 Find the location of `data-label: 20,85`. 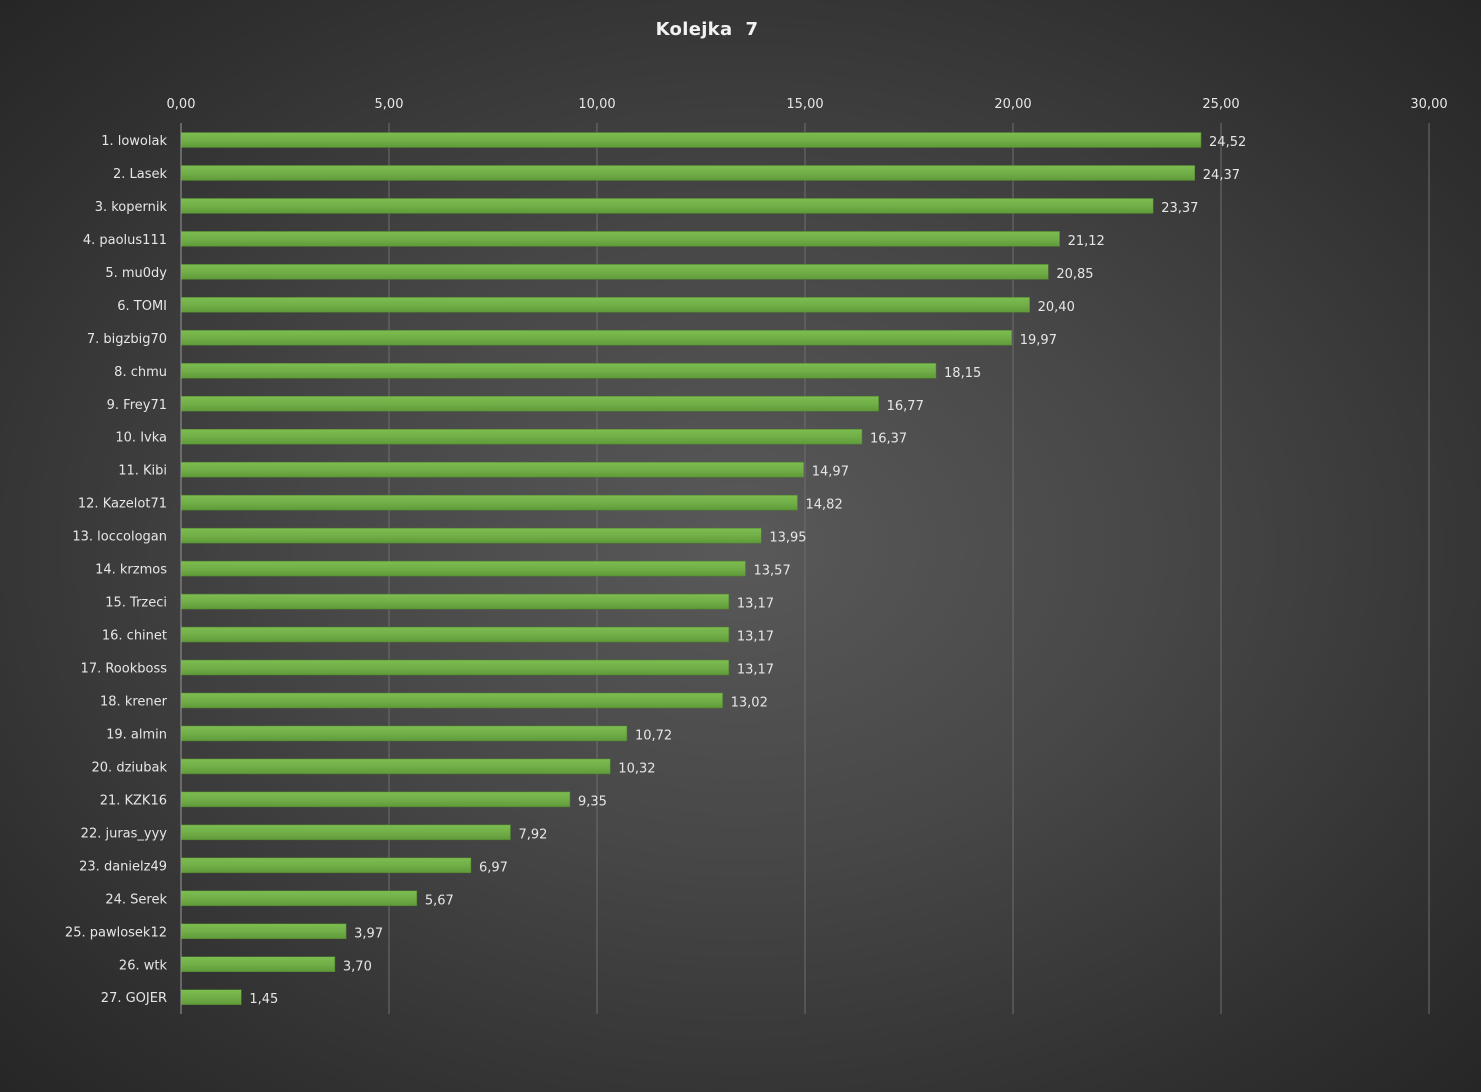

data-label: 20,85 is located at coordinates (1074, 274).